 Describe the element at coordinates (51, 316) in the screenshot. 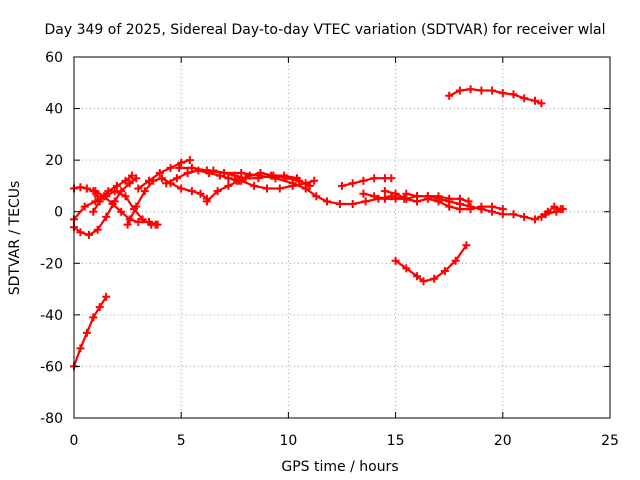

I see `y-tick-label: -40` at that location.